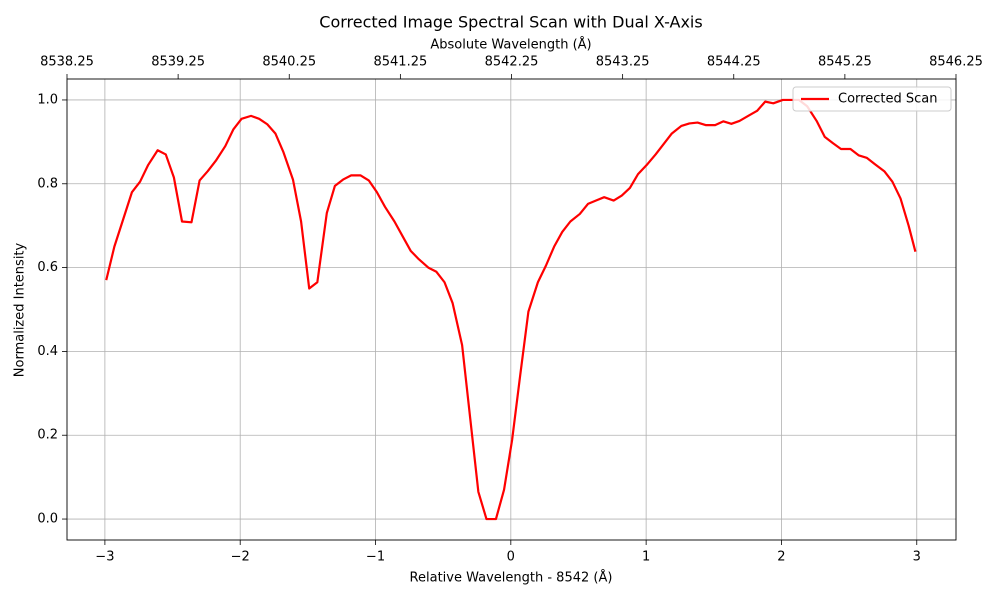 Image resolution: width=1000 pixels, height=600 pixels. I want to click on y-tick-label: 0.2, so click(47, 435).